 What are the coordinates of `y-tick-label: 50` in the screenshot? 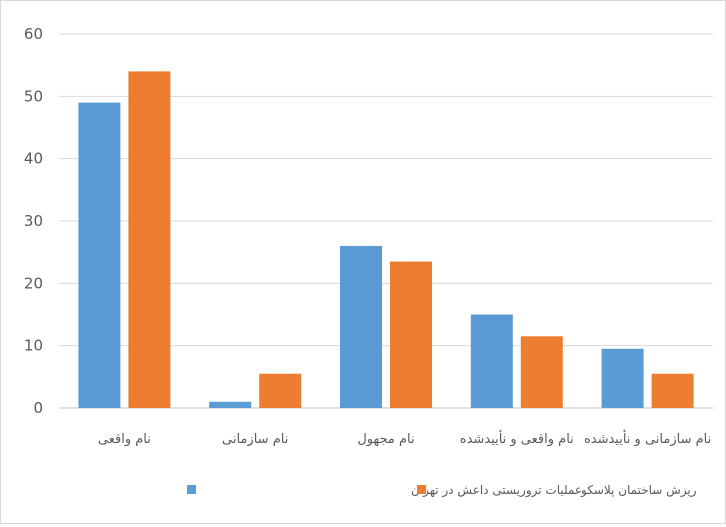 It's located at (33, 96).